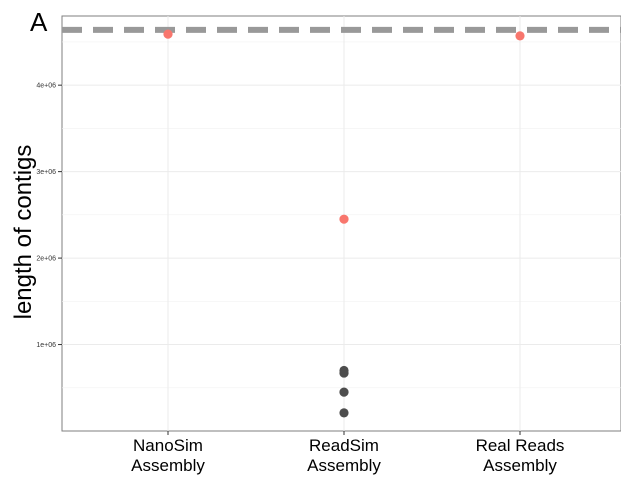 This screenshot has width=621, height=479. What do you see at coordinates (39, 22) in the screenshot?
I see `panel-letter: A` at bounding box center [39, 22].